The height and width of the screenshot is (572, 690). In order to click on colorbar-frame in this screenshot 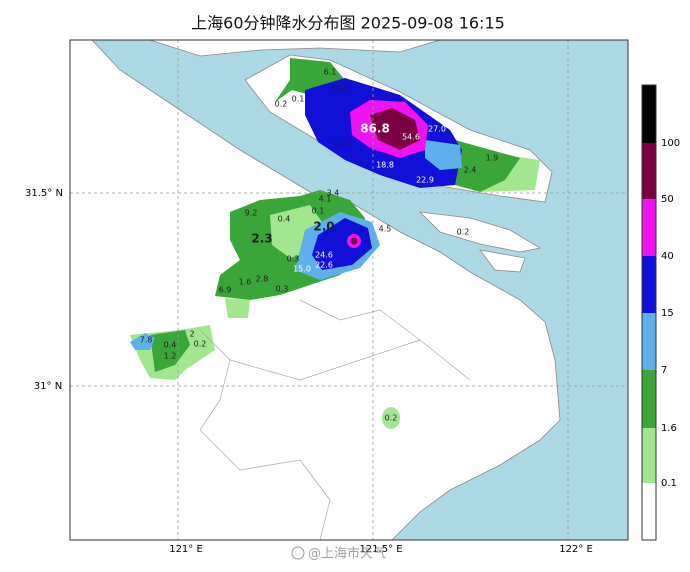, I will do `click(649, 312)`.